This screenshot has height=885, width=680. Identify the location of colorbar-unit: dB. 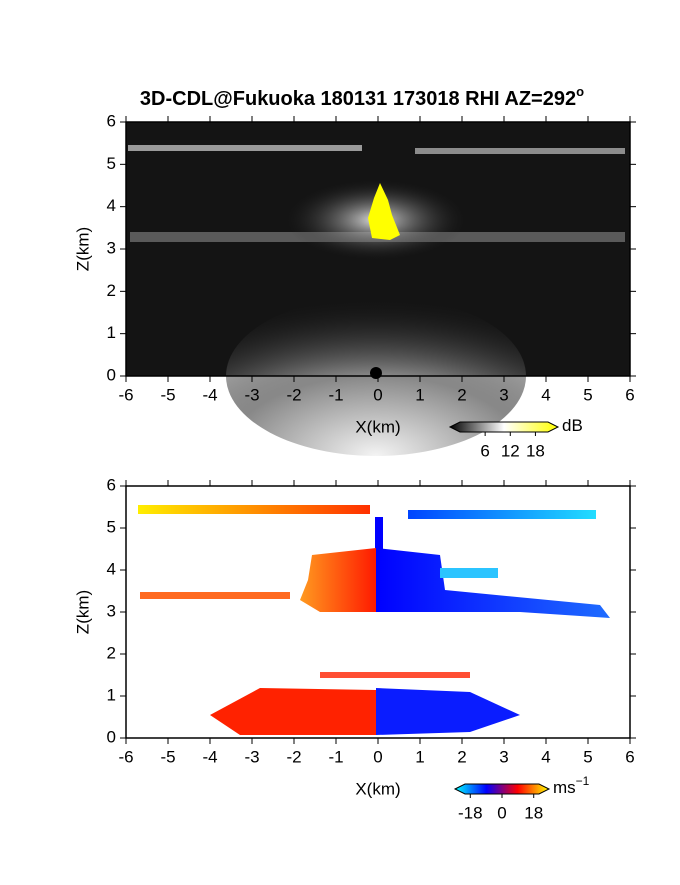
(572, 425).